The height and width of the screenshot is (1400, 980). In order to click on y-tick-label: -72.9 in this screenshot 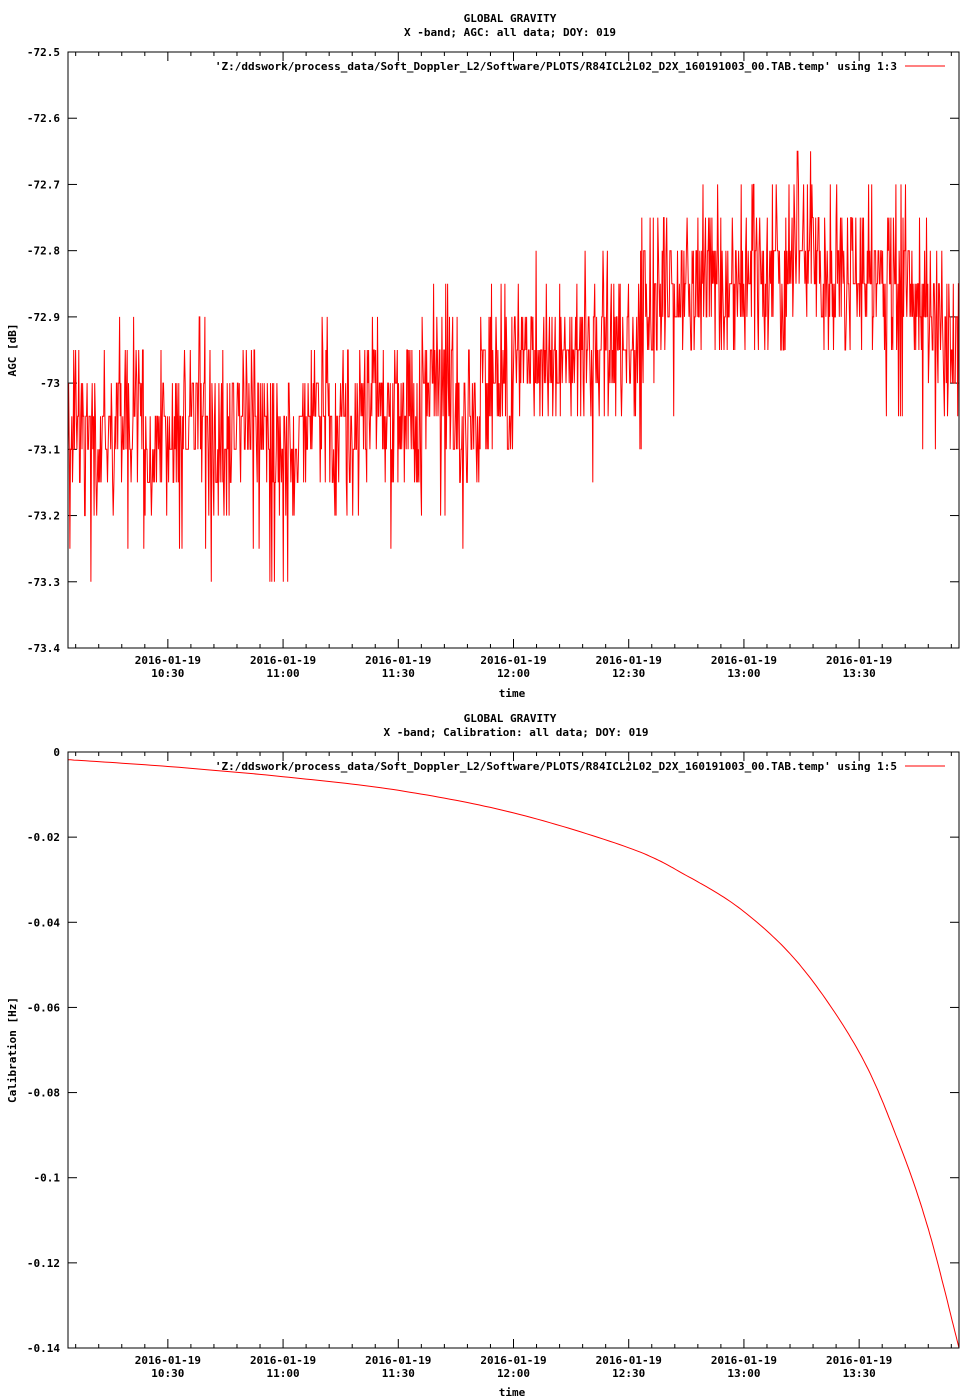, I will do `click(43, 317)`.